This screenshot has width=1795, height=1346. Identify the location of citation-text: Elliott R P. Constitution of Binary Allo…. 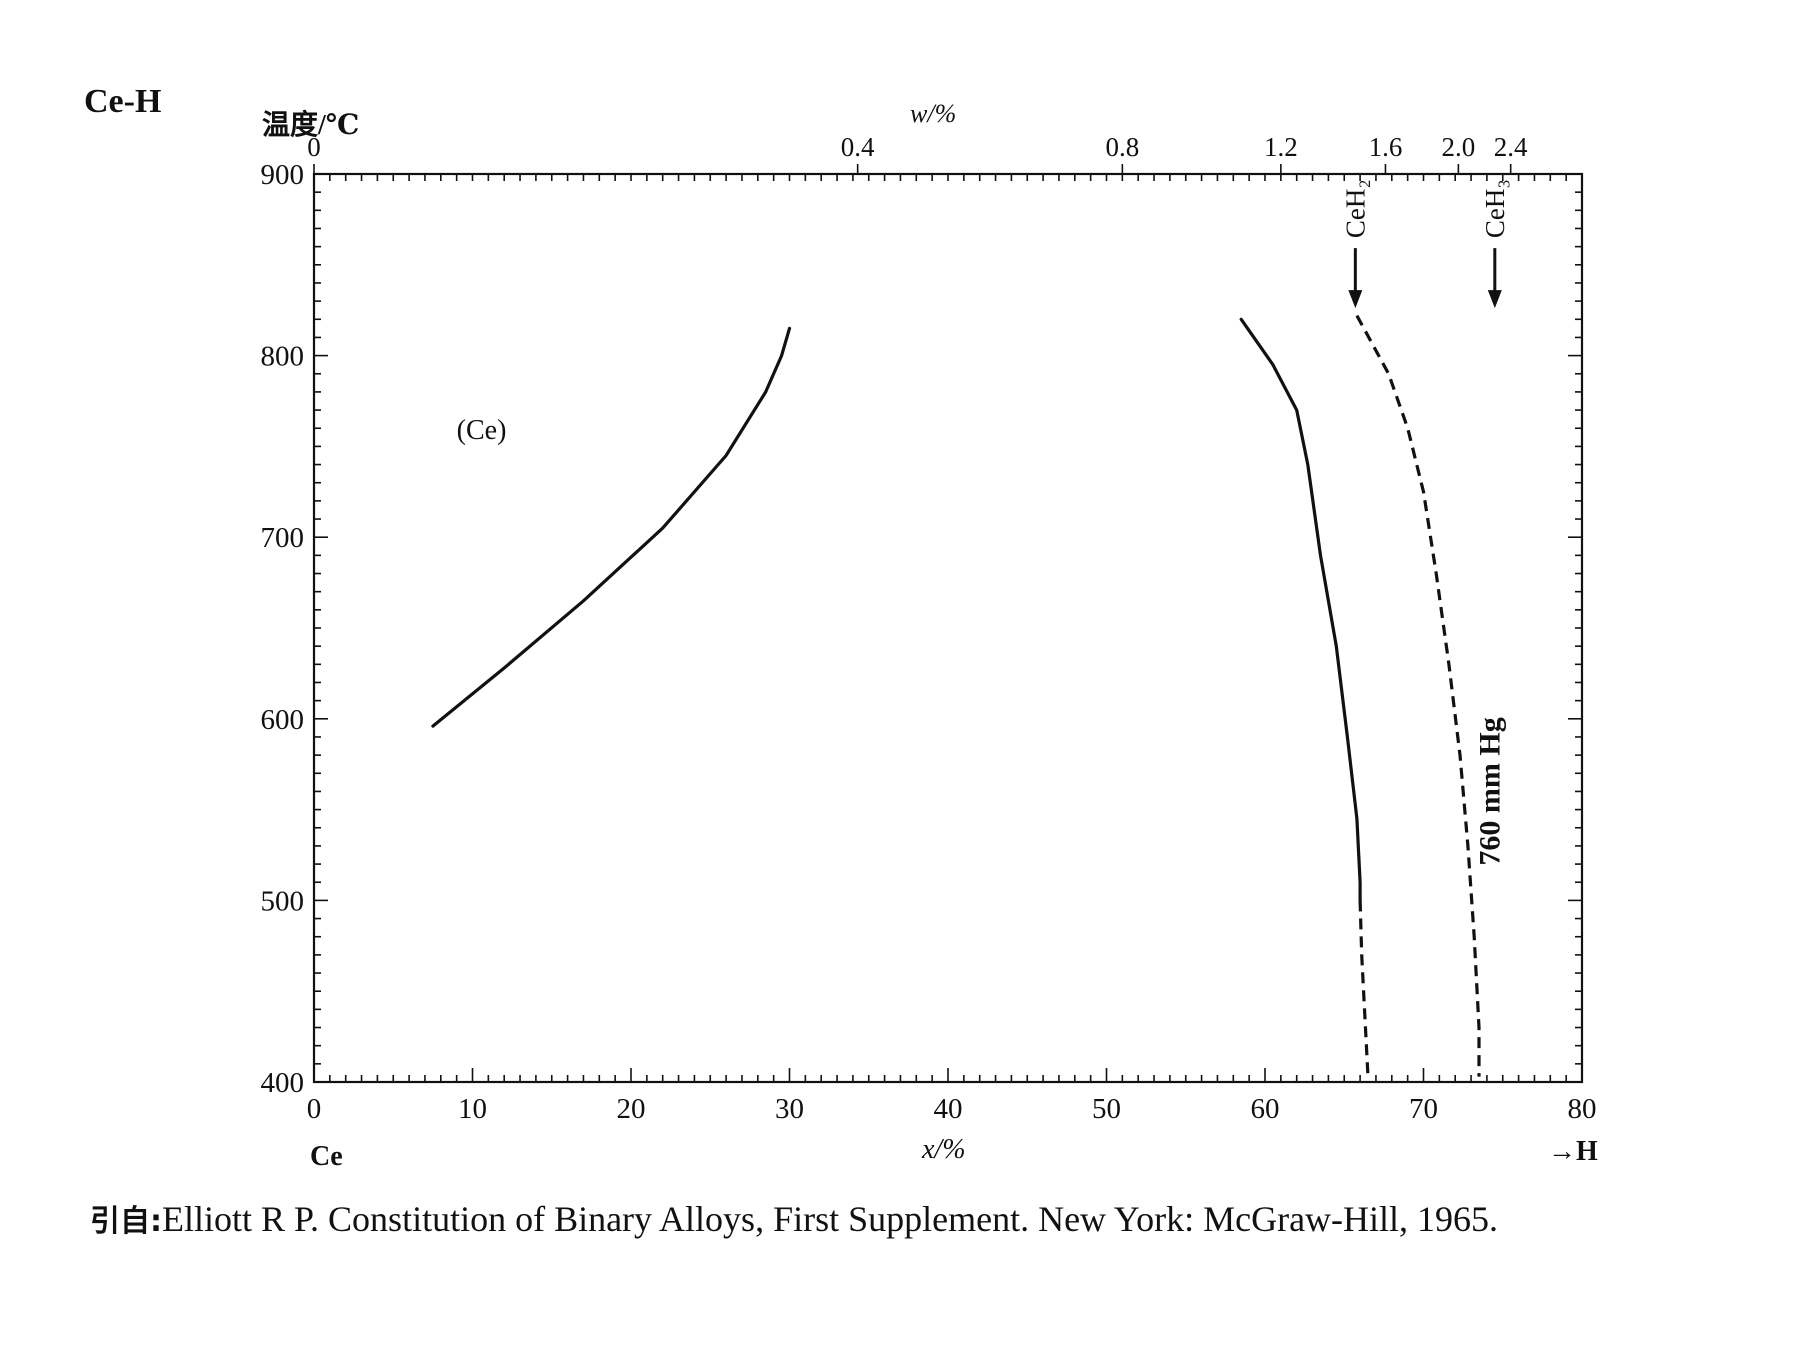
(830, 1219).